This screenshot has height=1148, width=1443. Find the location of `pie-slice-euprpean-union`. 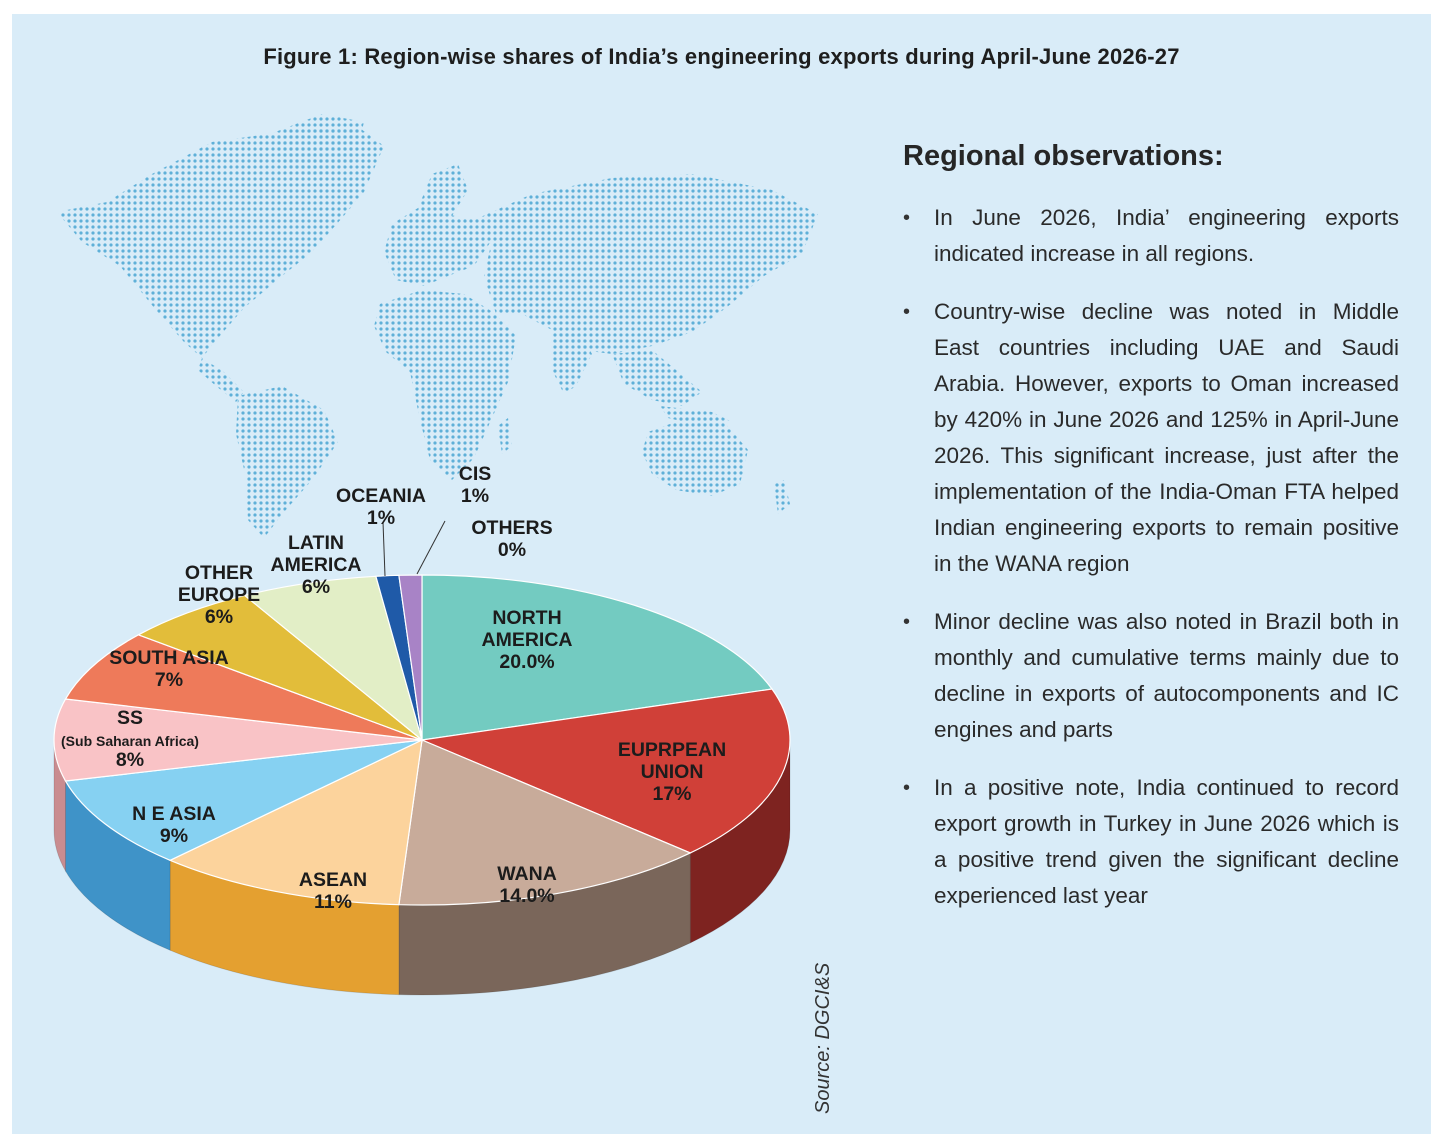

pie-slice-euprpean-union is located at coordinates (605, 771).